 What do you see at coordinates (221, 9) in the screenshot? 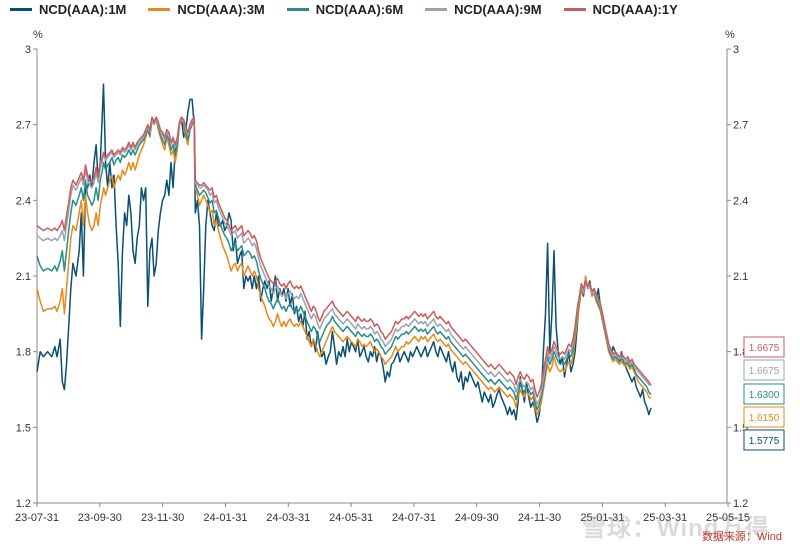
I see `legend-label-3m: NCD(AAA):3M` at bounding box center [221, 9].